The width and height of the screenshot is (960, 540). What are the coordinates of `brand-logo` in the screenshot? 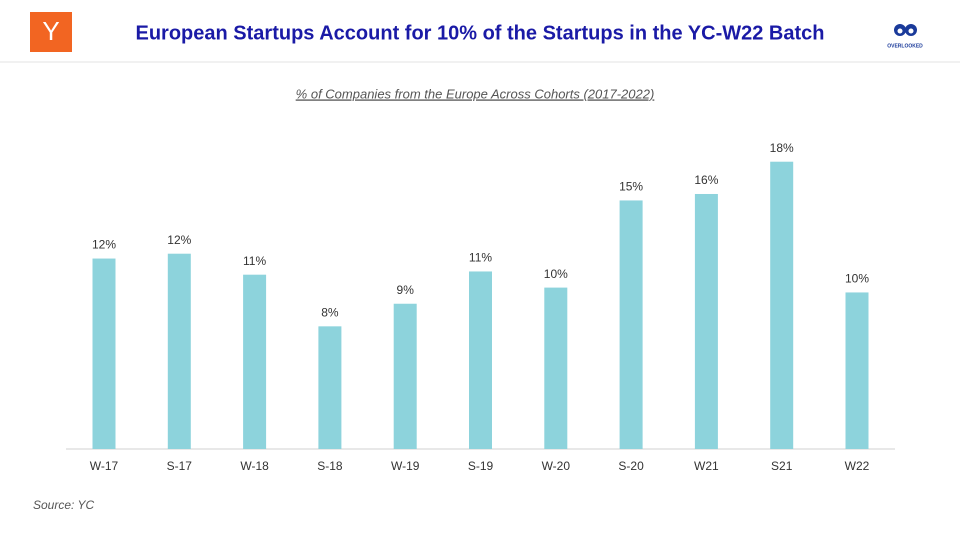 It's located at (905, 30).